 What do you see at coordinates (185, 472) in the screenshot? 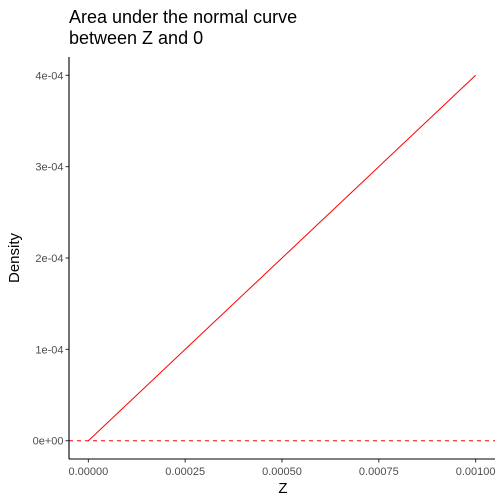
I see `x-tick-label: 0.00025` at bounding box center [185, 472].